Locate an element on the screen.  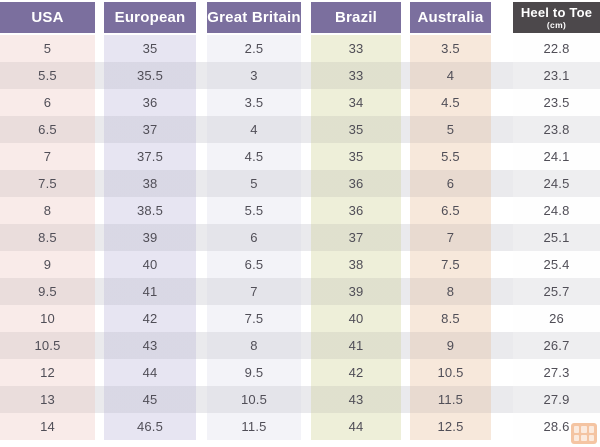
table-cell-heel_to_toe: 23.1 is located at coordinates (556, 75).